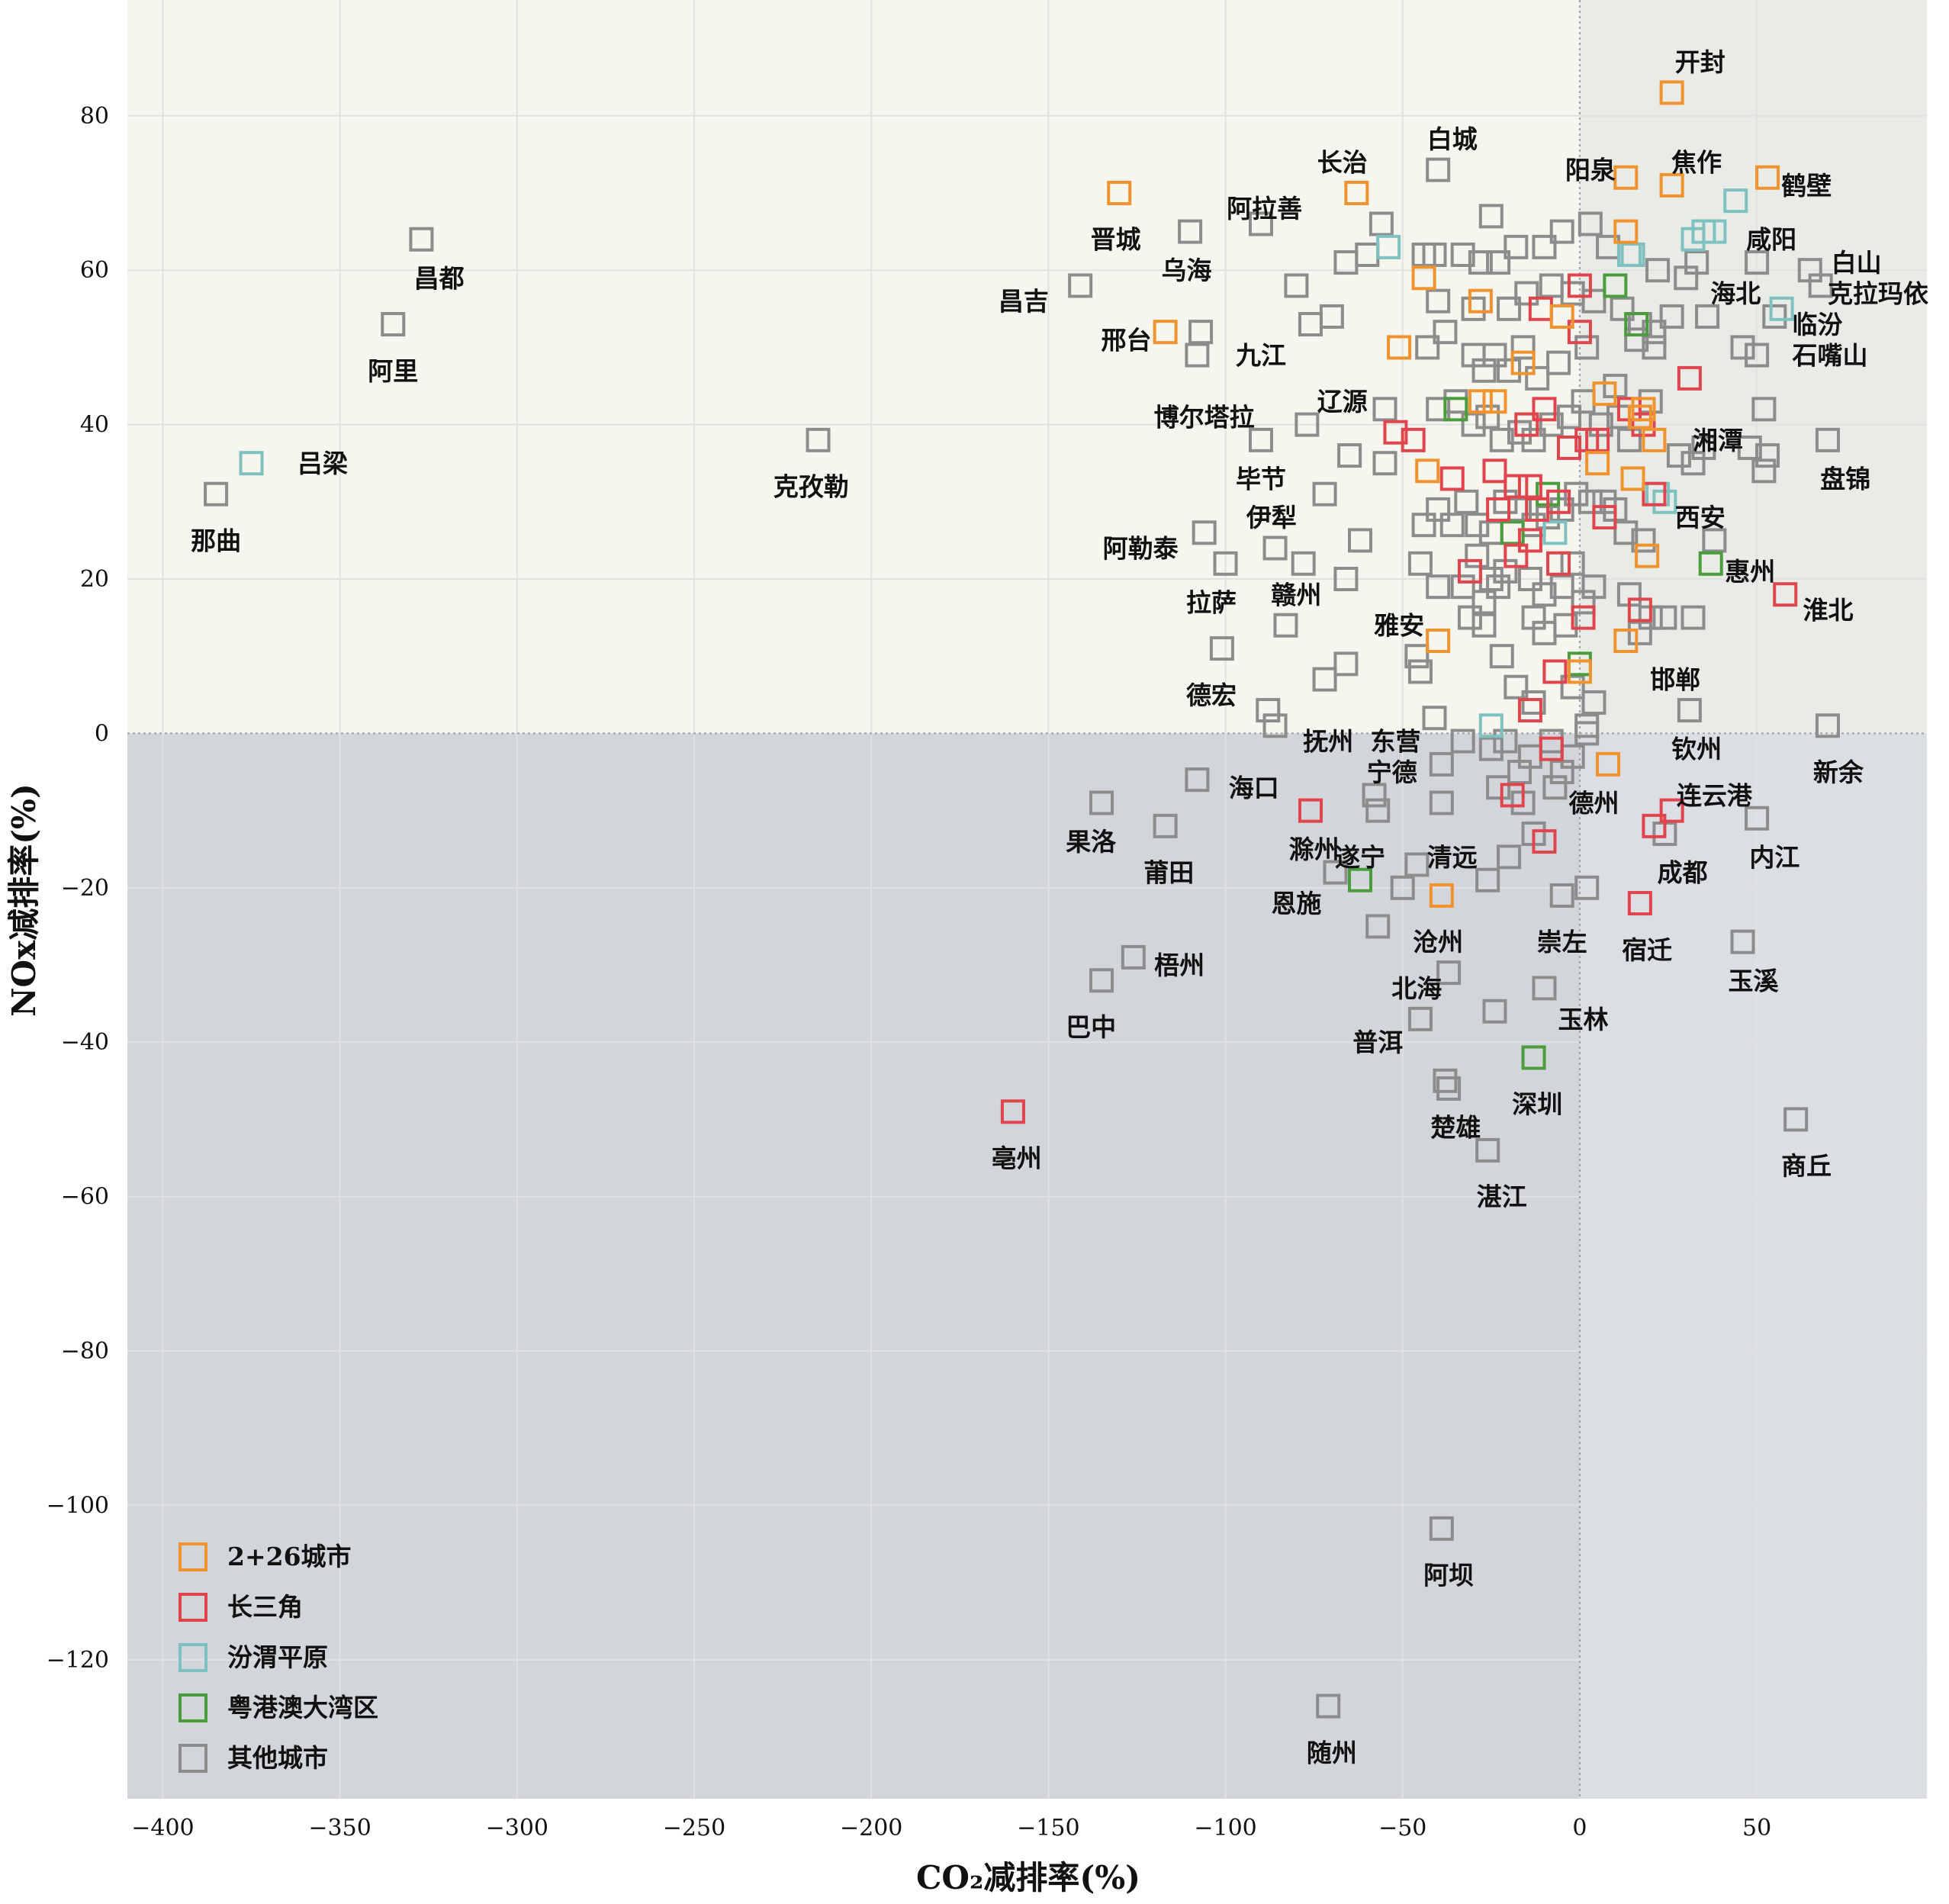 This screenshot has width=1949, height=1904. I want to click on x-tick-label: −150, so click(1048, 1828).